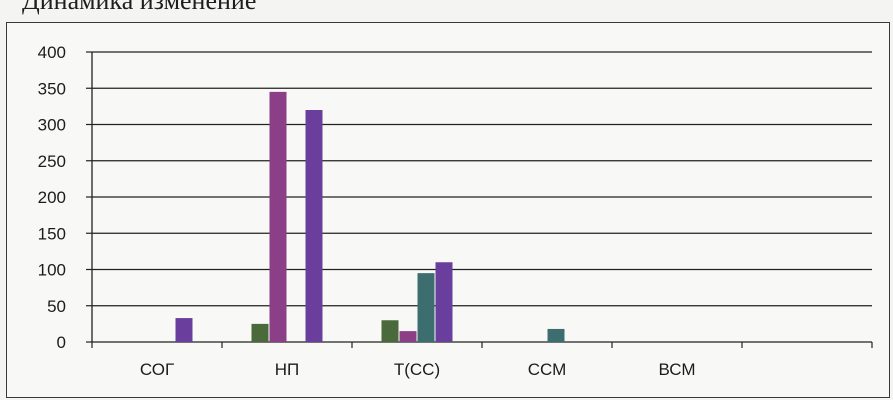 This screenshot has height=400, width=893. I want to click on x-tick-label: СОГ, so click(157, 369).